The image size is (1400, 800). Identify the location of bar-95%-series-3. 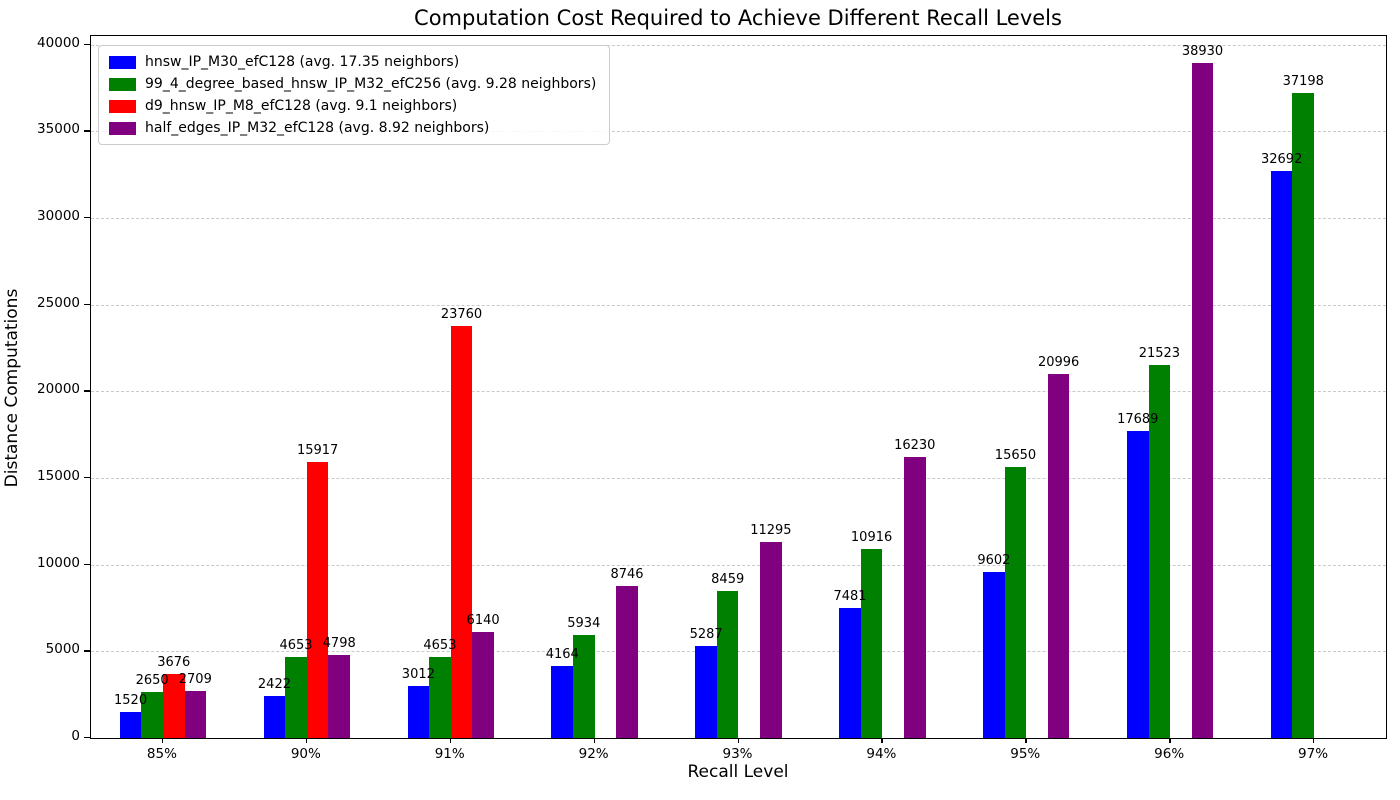
(1058, 556).